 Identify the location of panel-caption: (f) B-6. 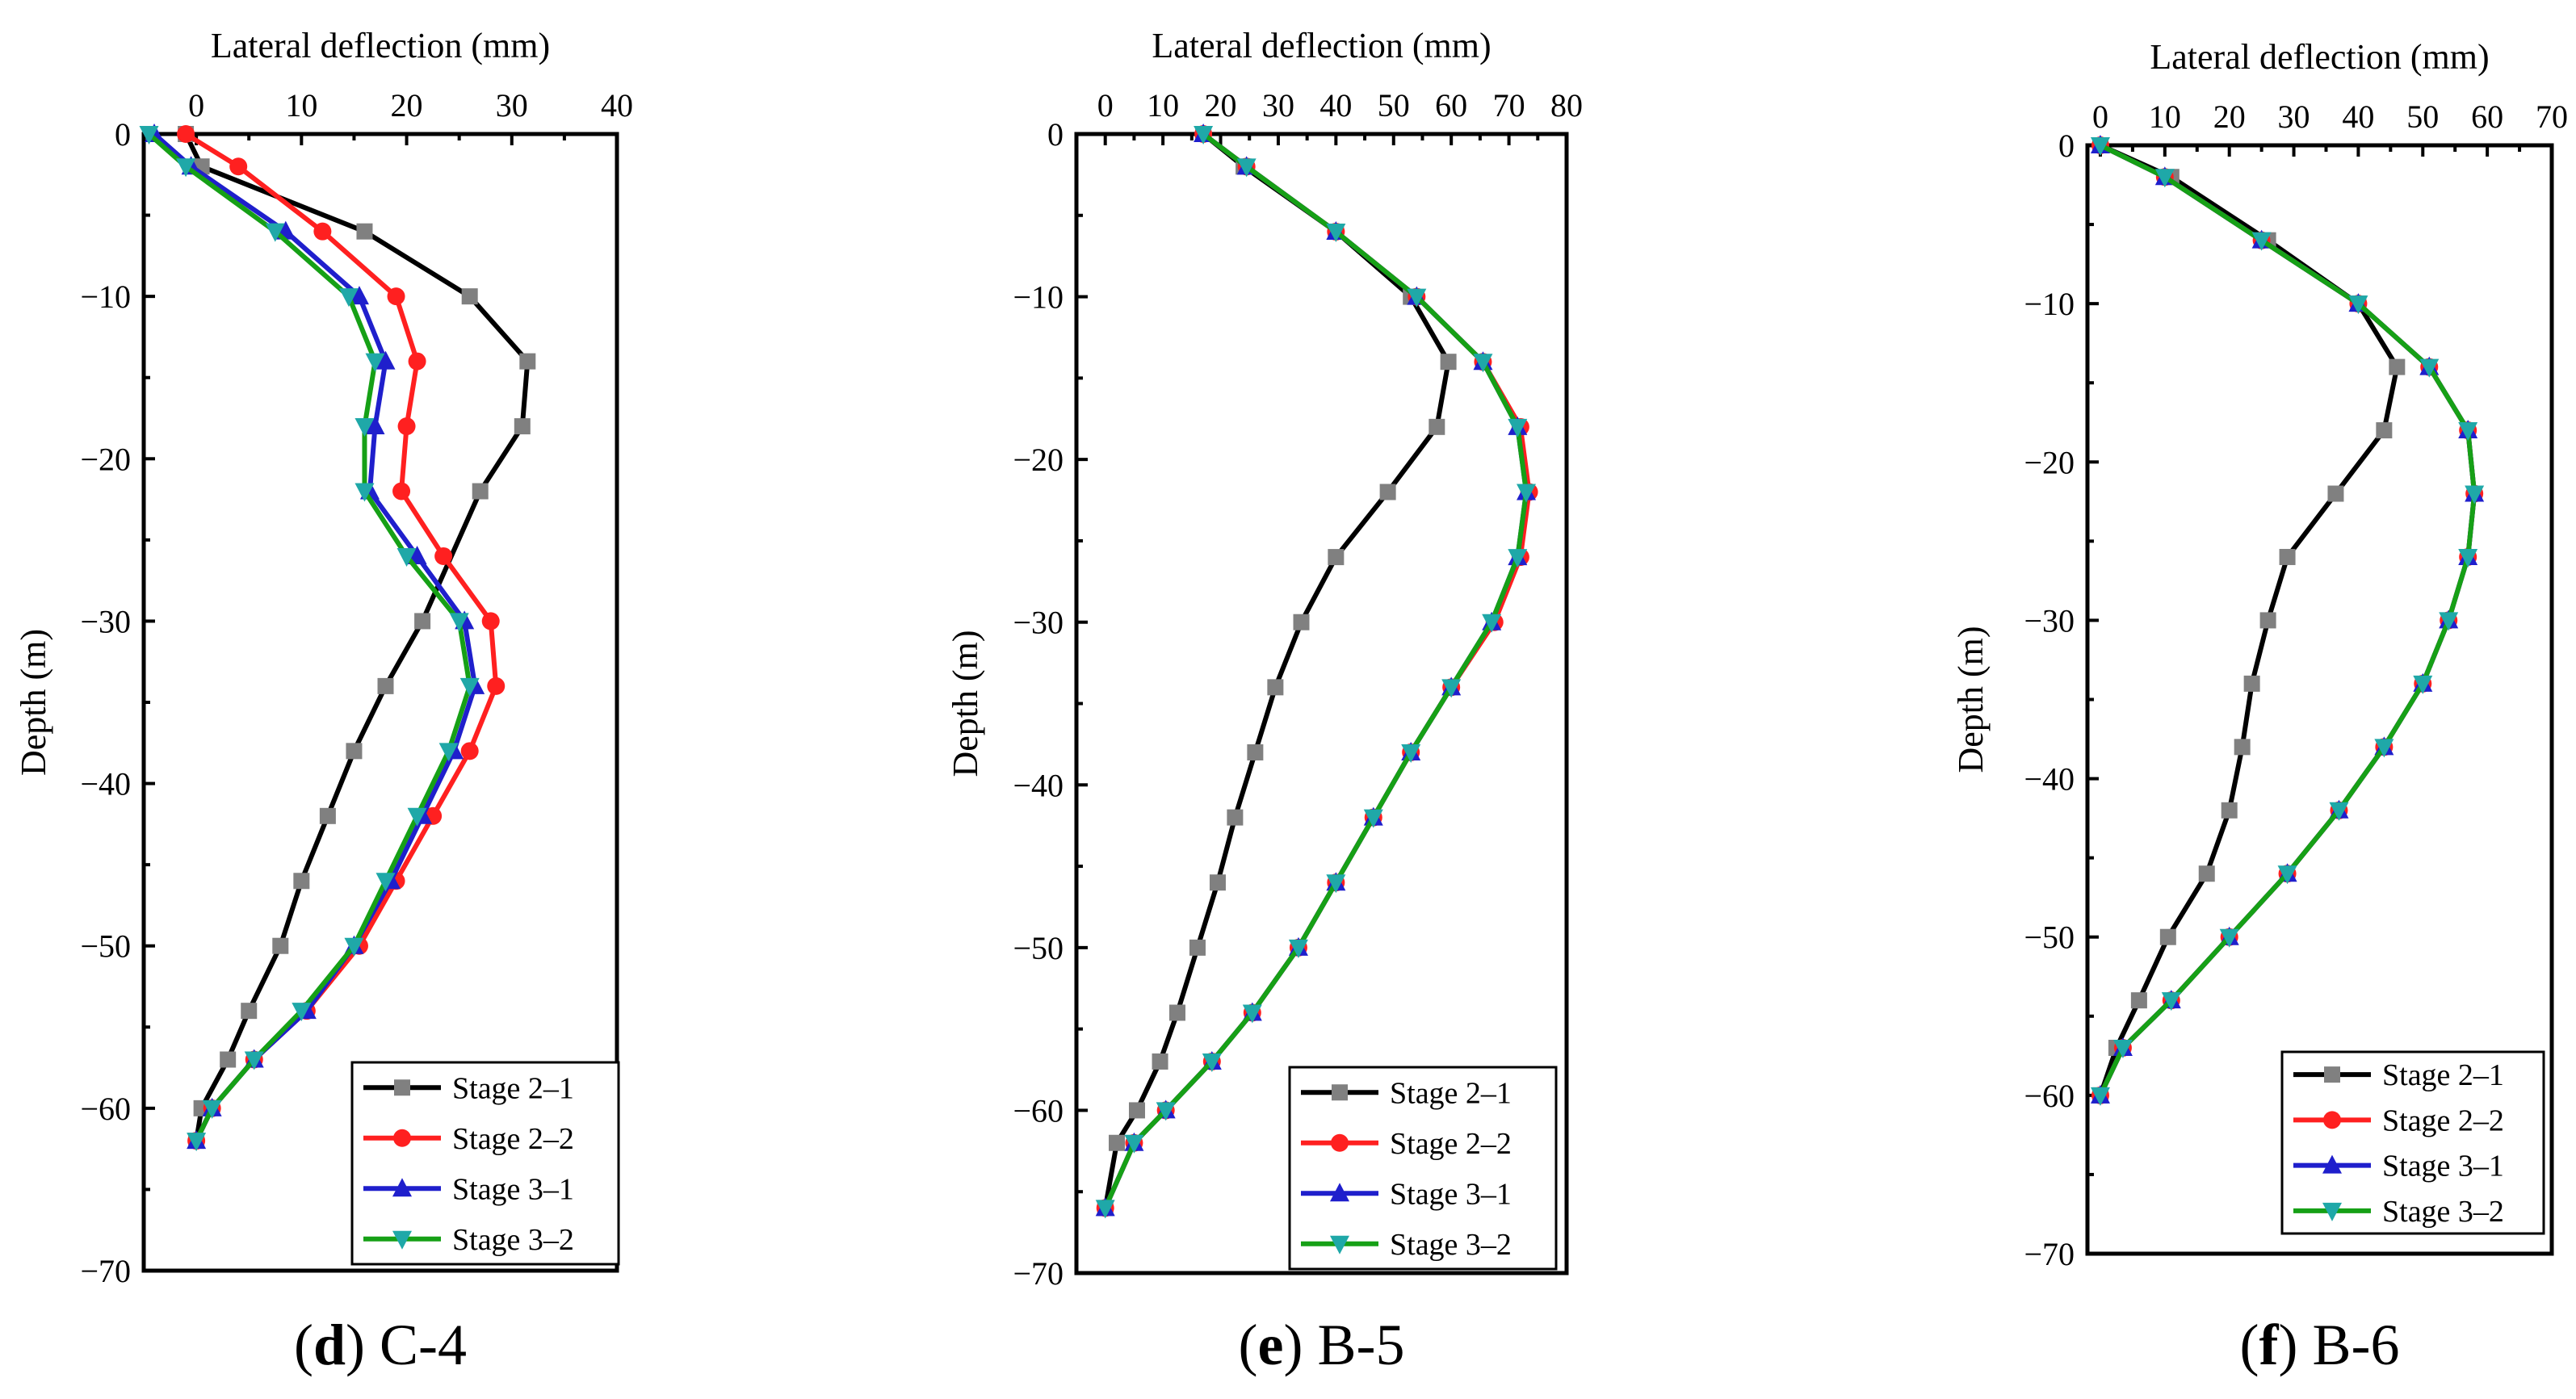
(2320, 1345).